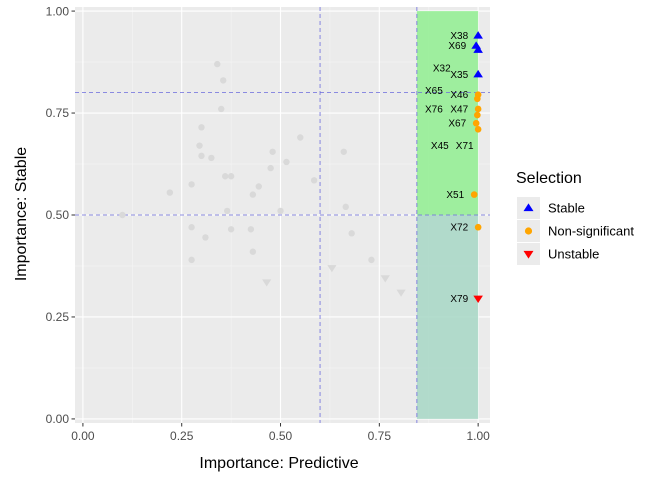 The height and width of the screenshot is (480, 672). What do you see at coordinates (459, 36) in the screenshot?
I see `point-label: X38` at bounding box center [459, 36].